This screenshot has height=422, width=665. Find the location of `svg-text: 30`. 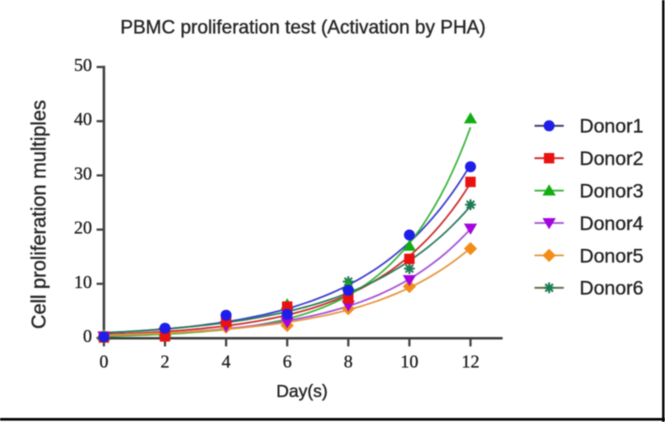

svg-text: 30 is located at coordinates (83, 173).